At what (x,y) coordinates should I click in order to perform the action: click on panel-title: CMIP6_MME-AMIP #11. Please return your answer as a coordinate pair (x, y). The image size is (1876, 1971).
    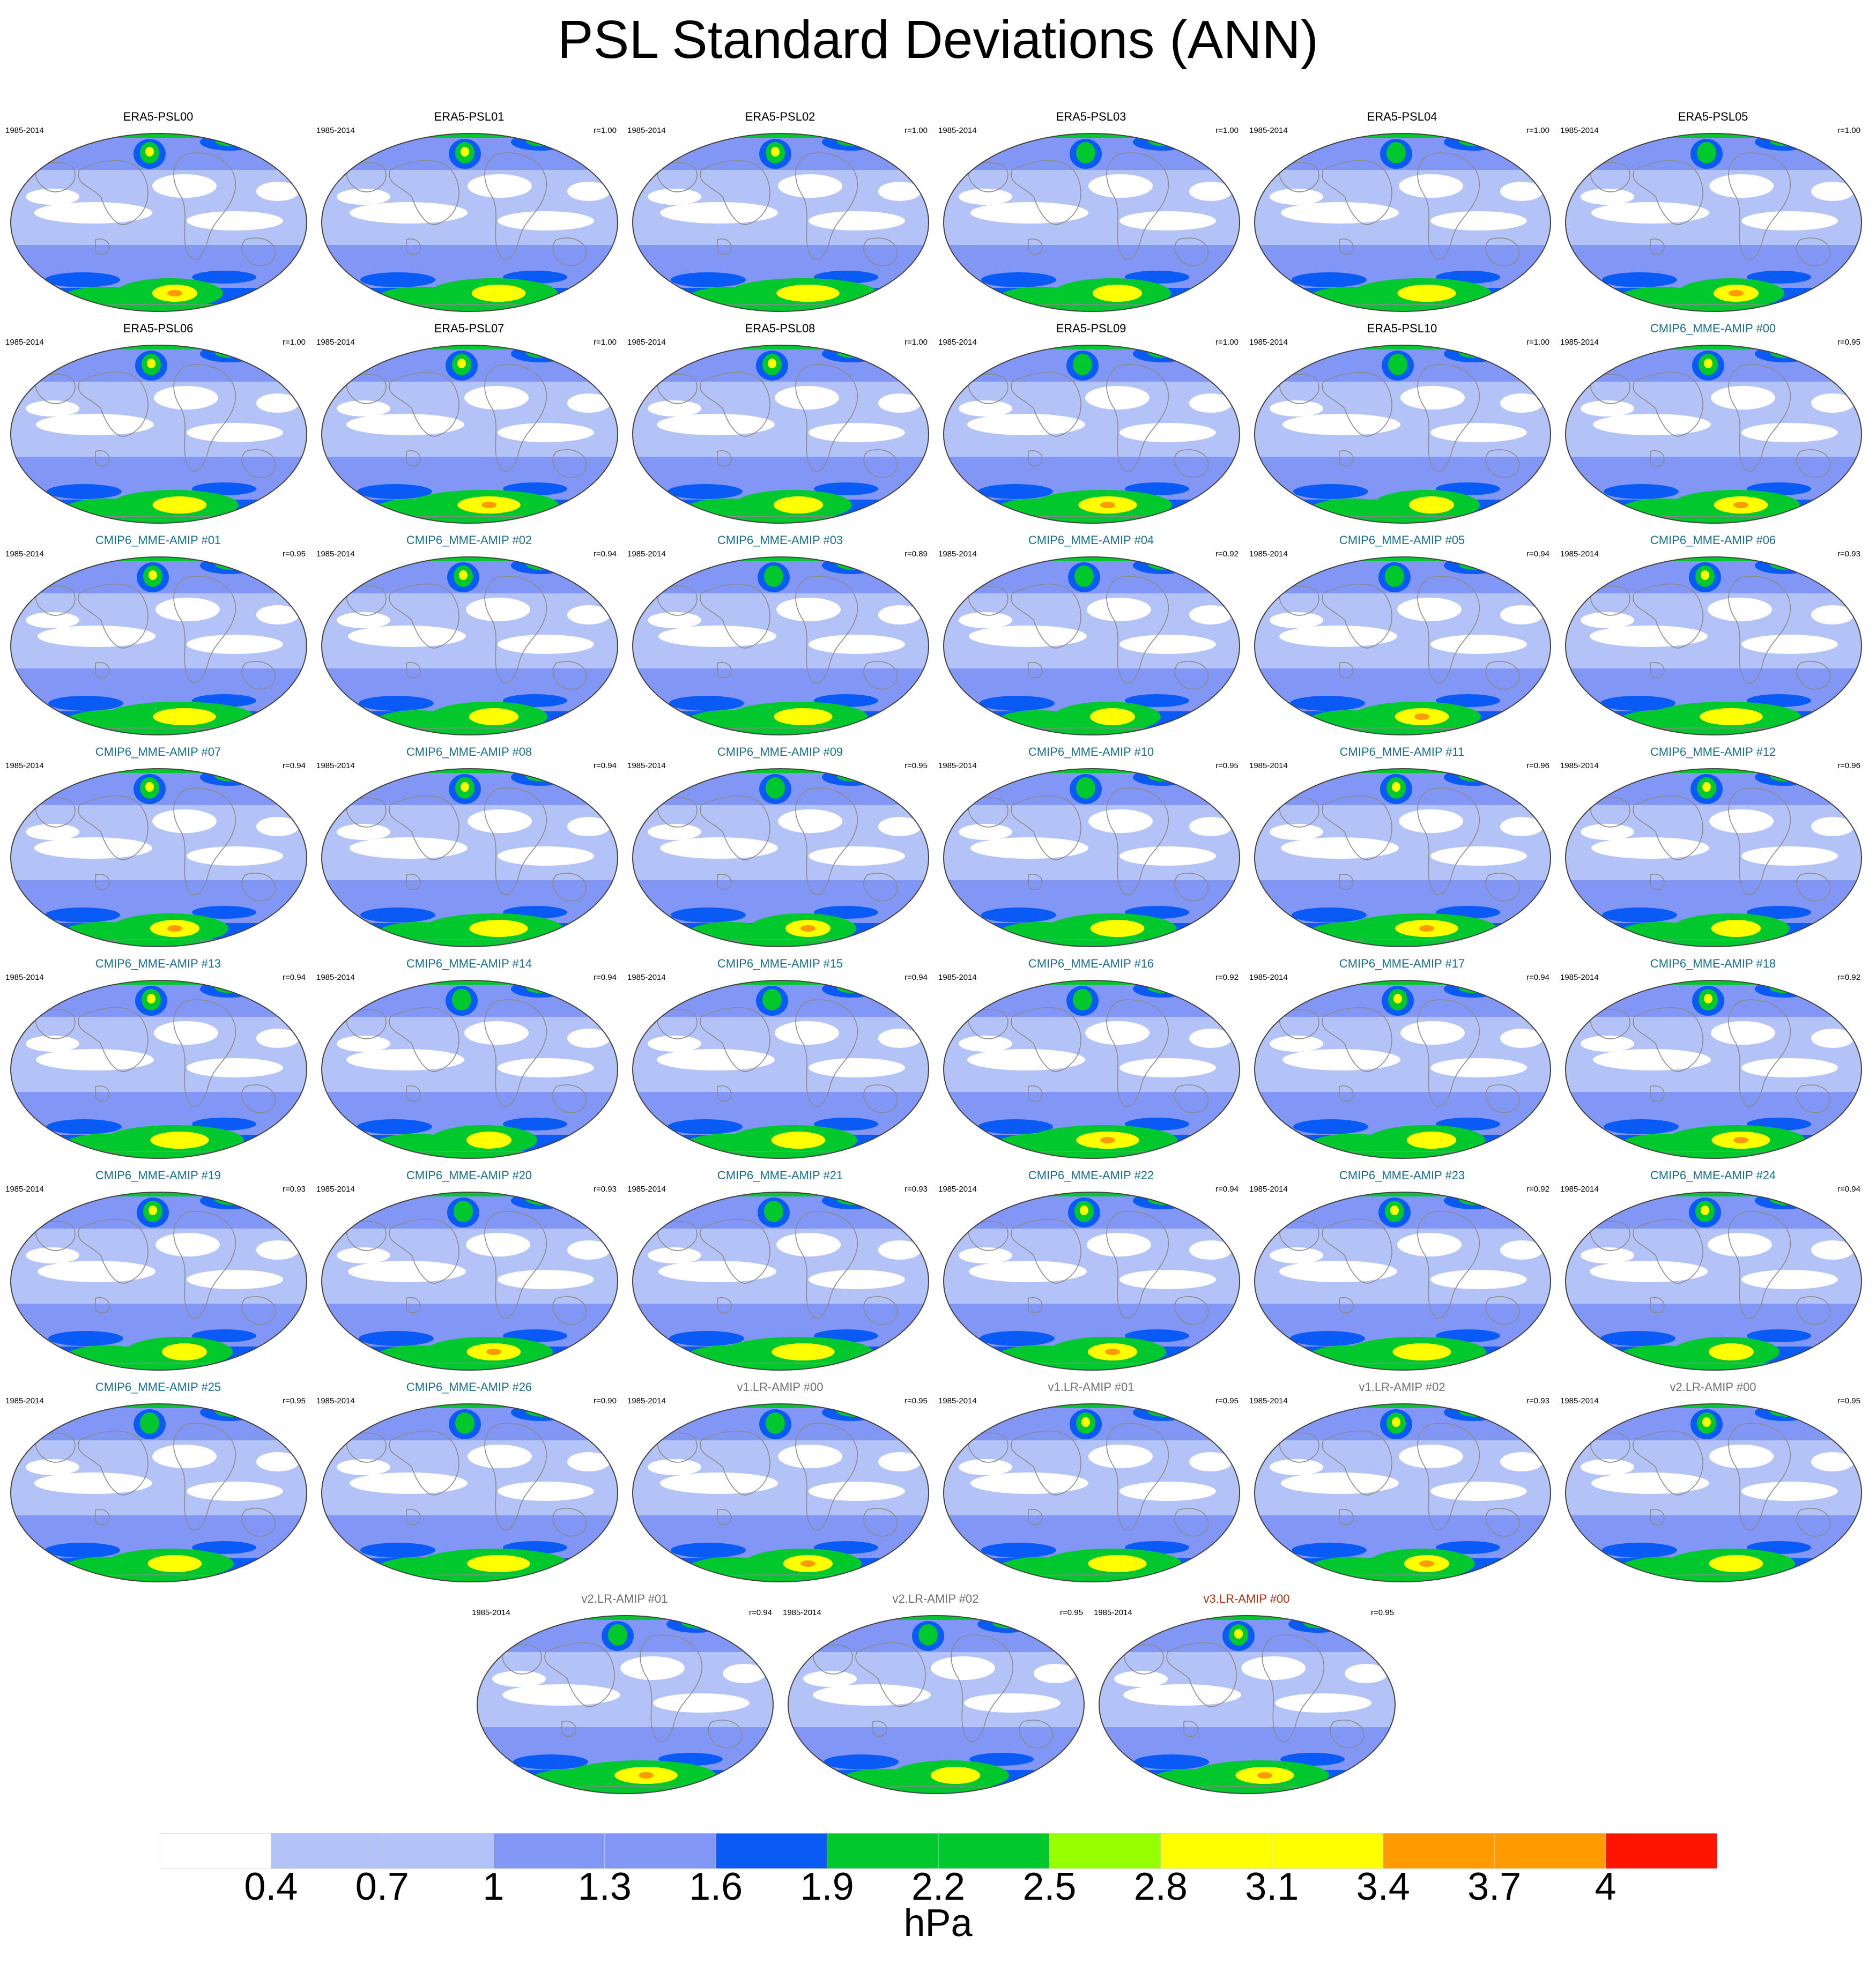
    Looking at the image, I should click on (1402, 751).